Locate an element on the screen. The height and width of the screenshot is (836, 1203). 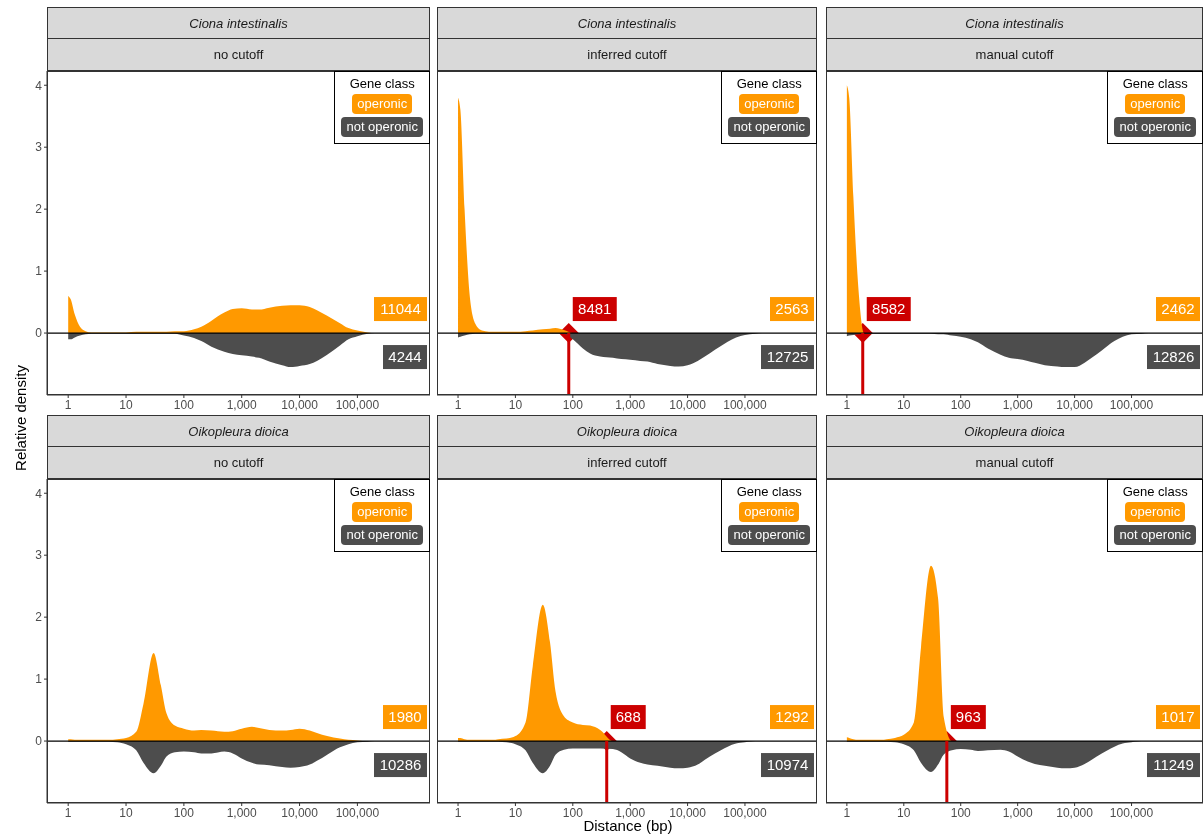
annotation: 1292 is located at coordinates (792, 717).